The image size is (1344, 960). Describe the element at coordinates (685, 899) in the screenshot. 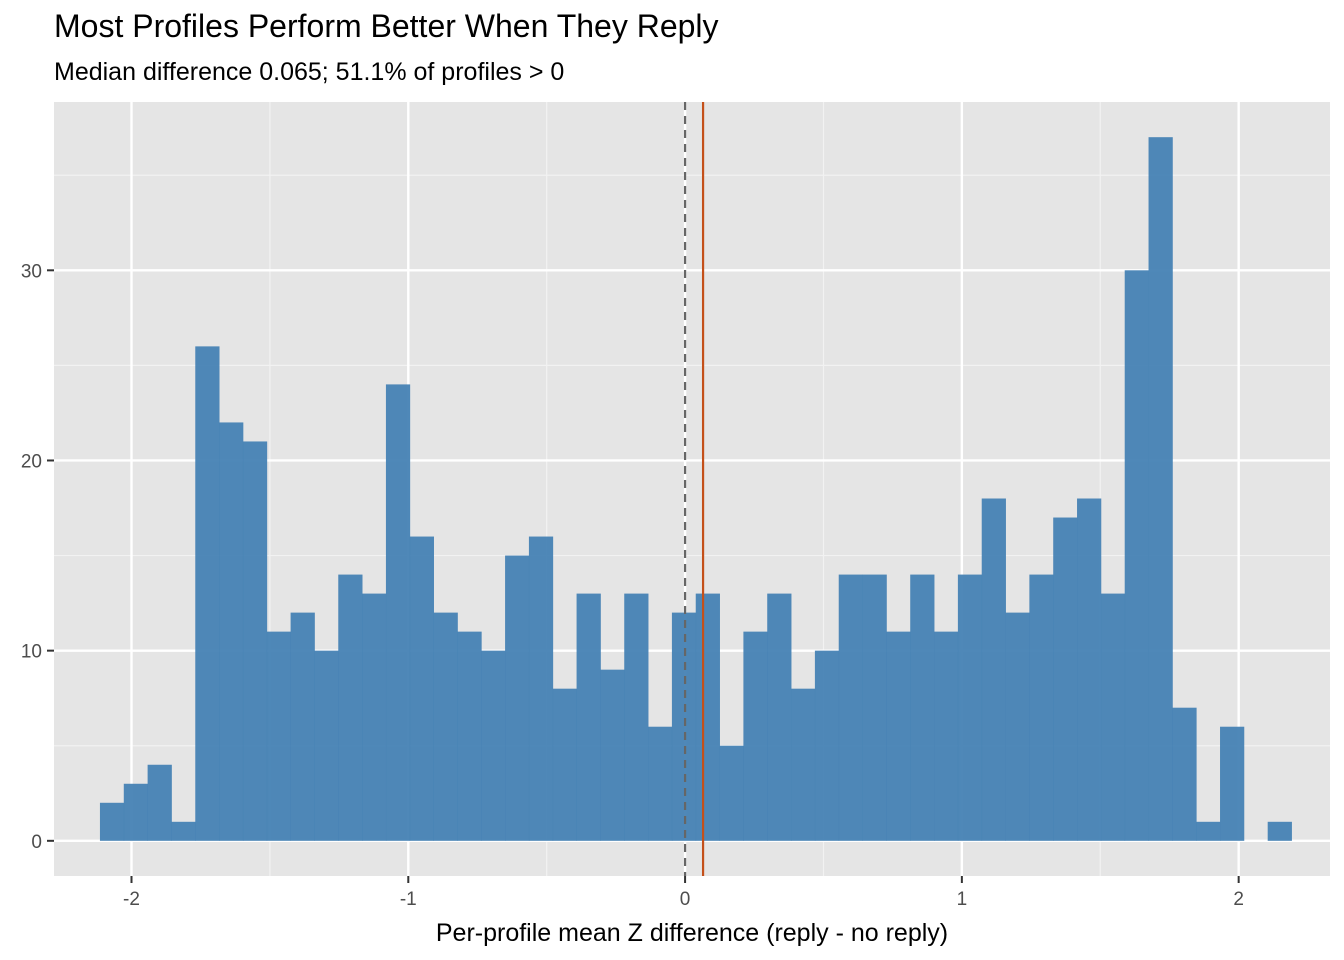

I see `x-tick-label: 0` at that location.